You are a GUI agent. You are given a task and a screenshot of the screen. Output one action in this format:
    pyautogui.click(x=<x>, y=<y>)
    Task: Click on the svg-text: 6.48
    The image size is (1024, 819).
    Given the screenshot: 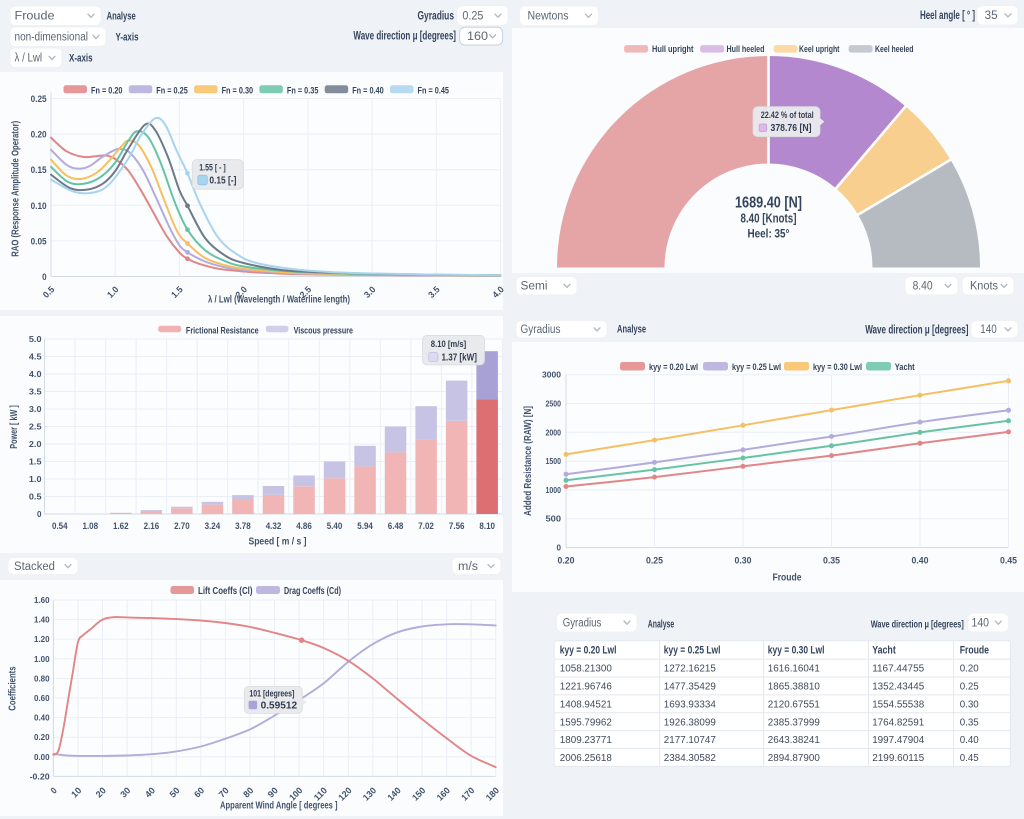 What is the action you would take?
    pyautogui.click(x=396, y=526)
    